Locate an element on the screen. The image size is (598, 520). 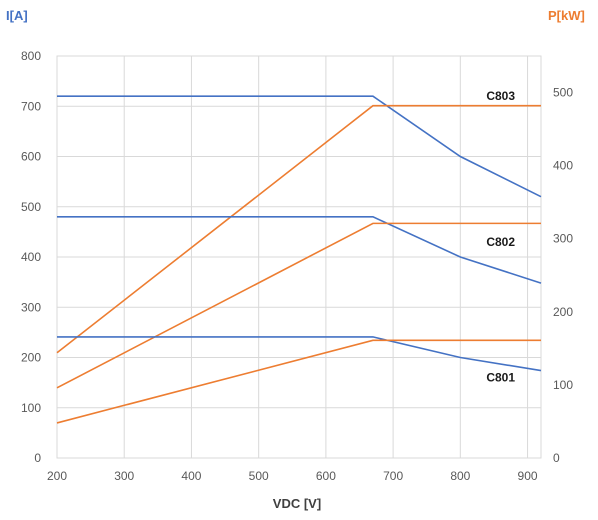
y-left-tick-label: 500 is located at coordinates (31, 207).